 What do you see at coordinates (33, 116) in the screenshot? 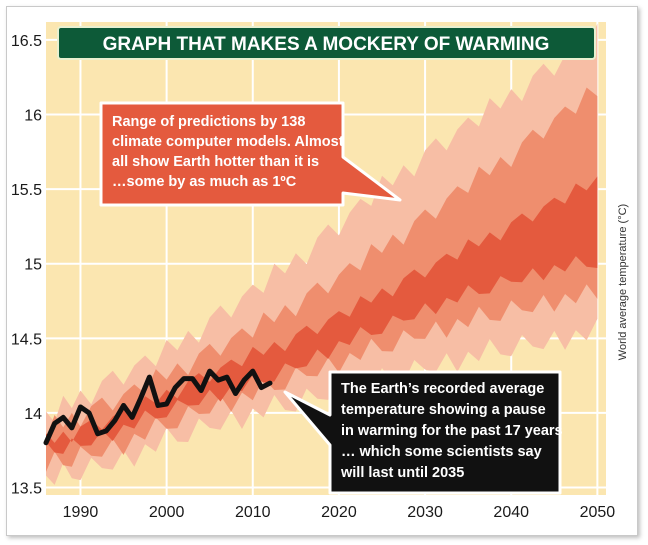
I see `y-tick-label: 16` at bounding box center [33, 116].